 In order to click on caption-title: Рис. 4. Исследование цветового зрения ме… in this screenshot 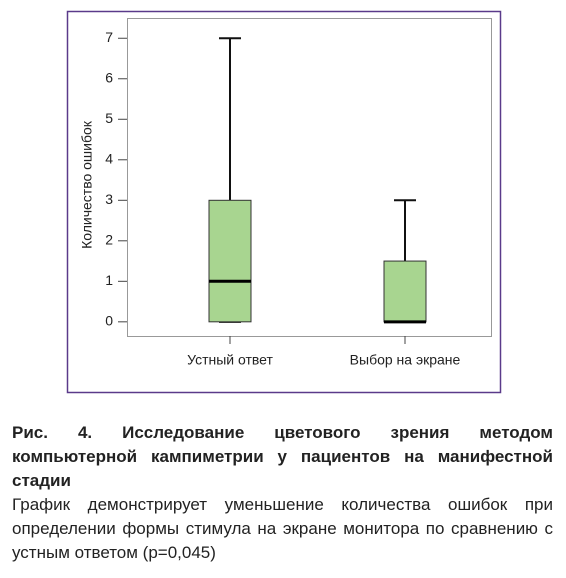, I will do `click(282, 456)`.